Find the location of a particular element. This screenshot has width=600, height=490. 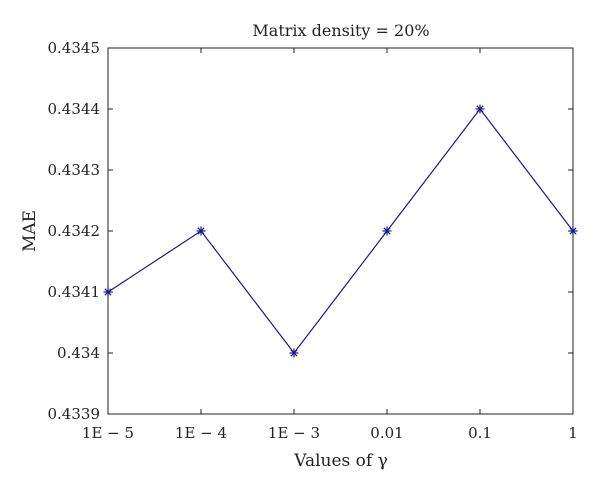

y-tick-label: 0.4343 is located at coordinates (74, 170).